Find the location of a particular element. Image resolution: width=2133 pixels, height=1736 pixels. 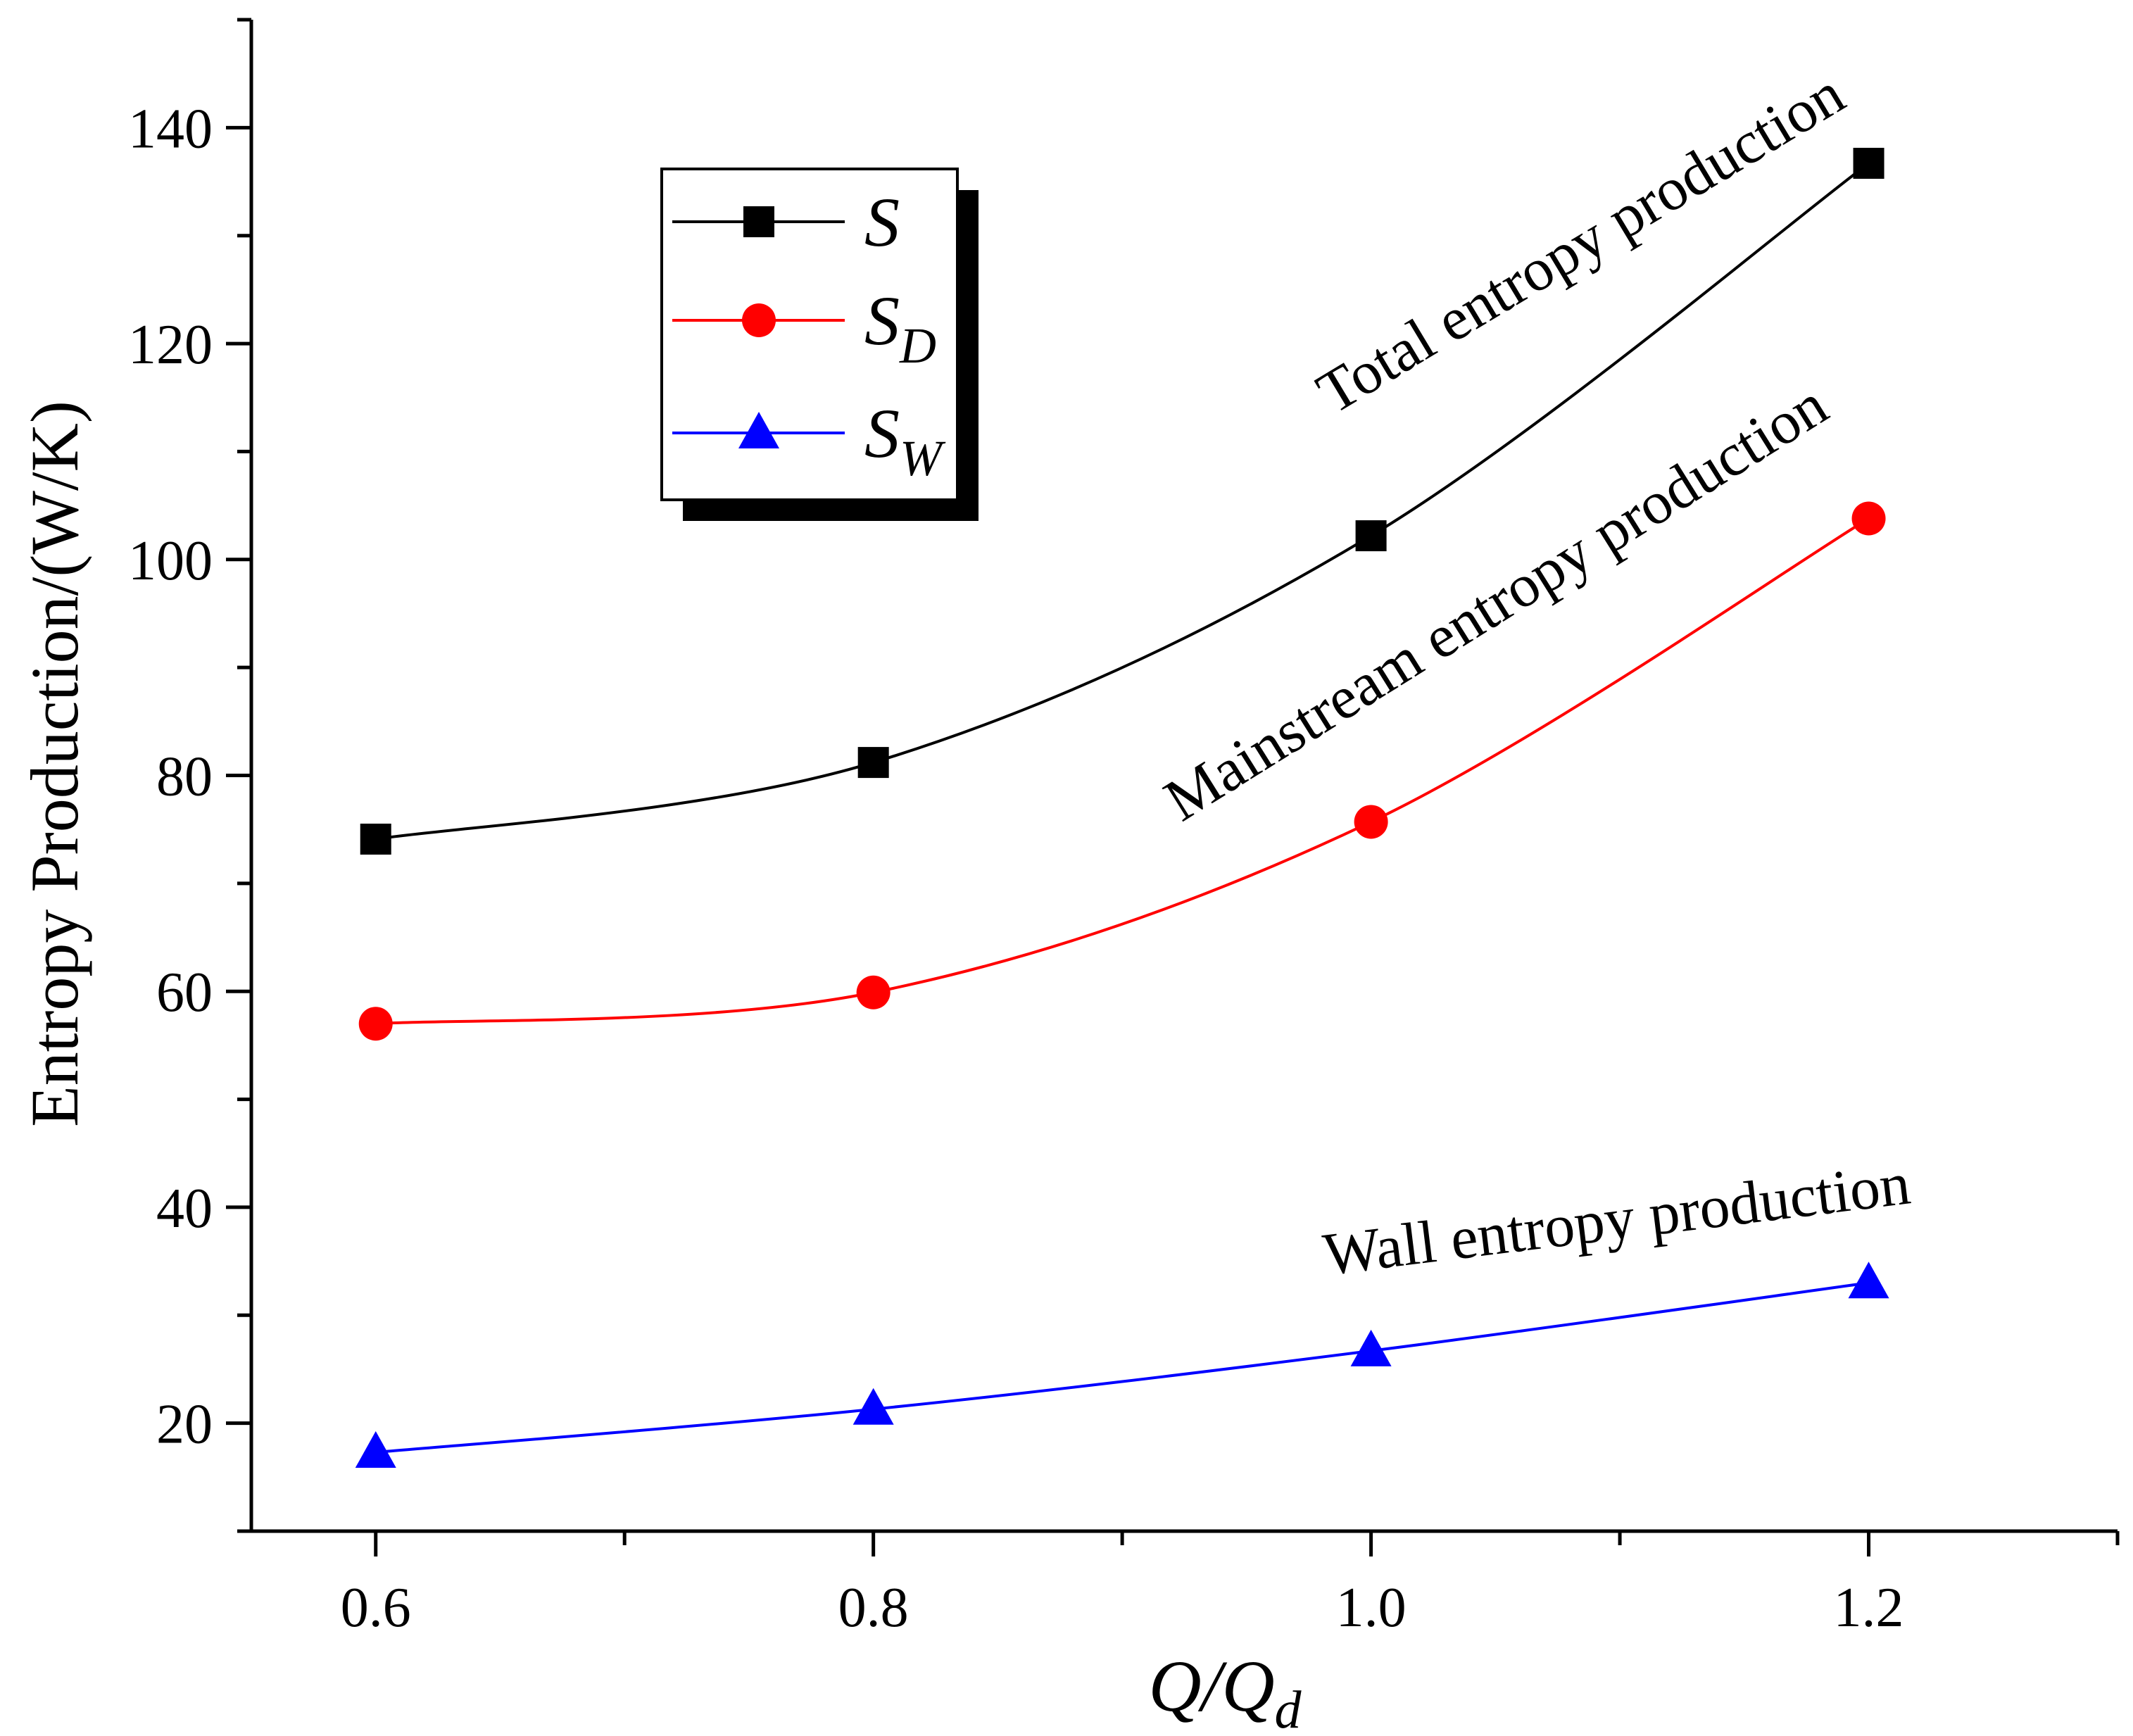

x-tick-label: 1.2 is located at coordinates (1869, 1608).